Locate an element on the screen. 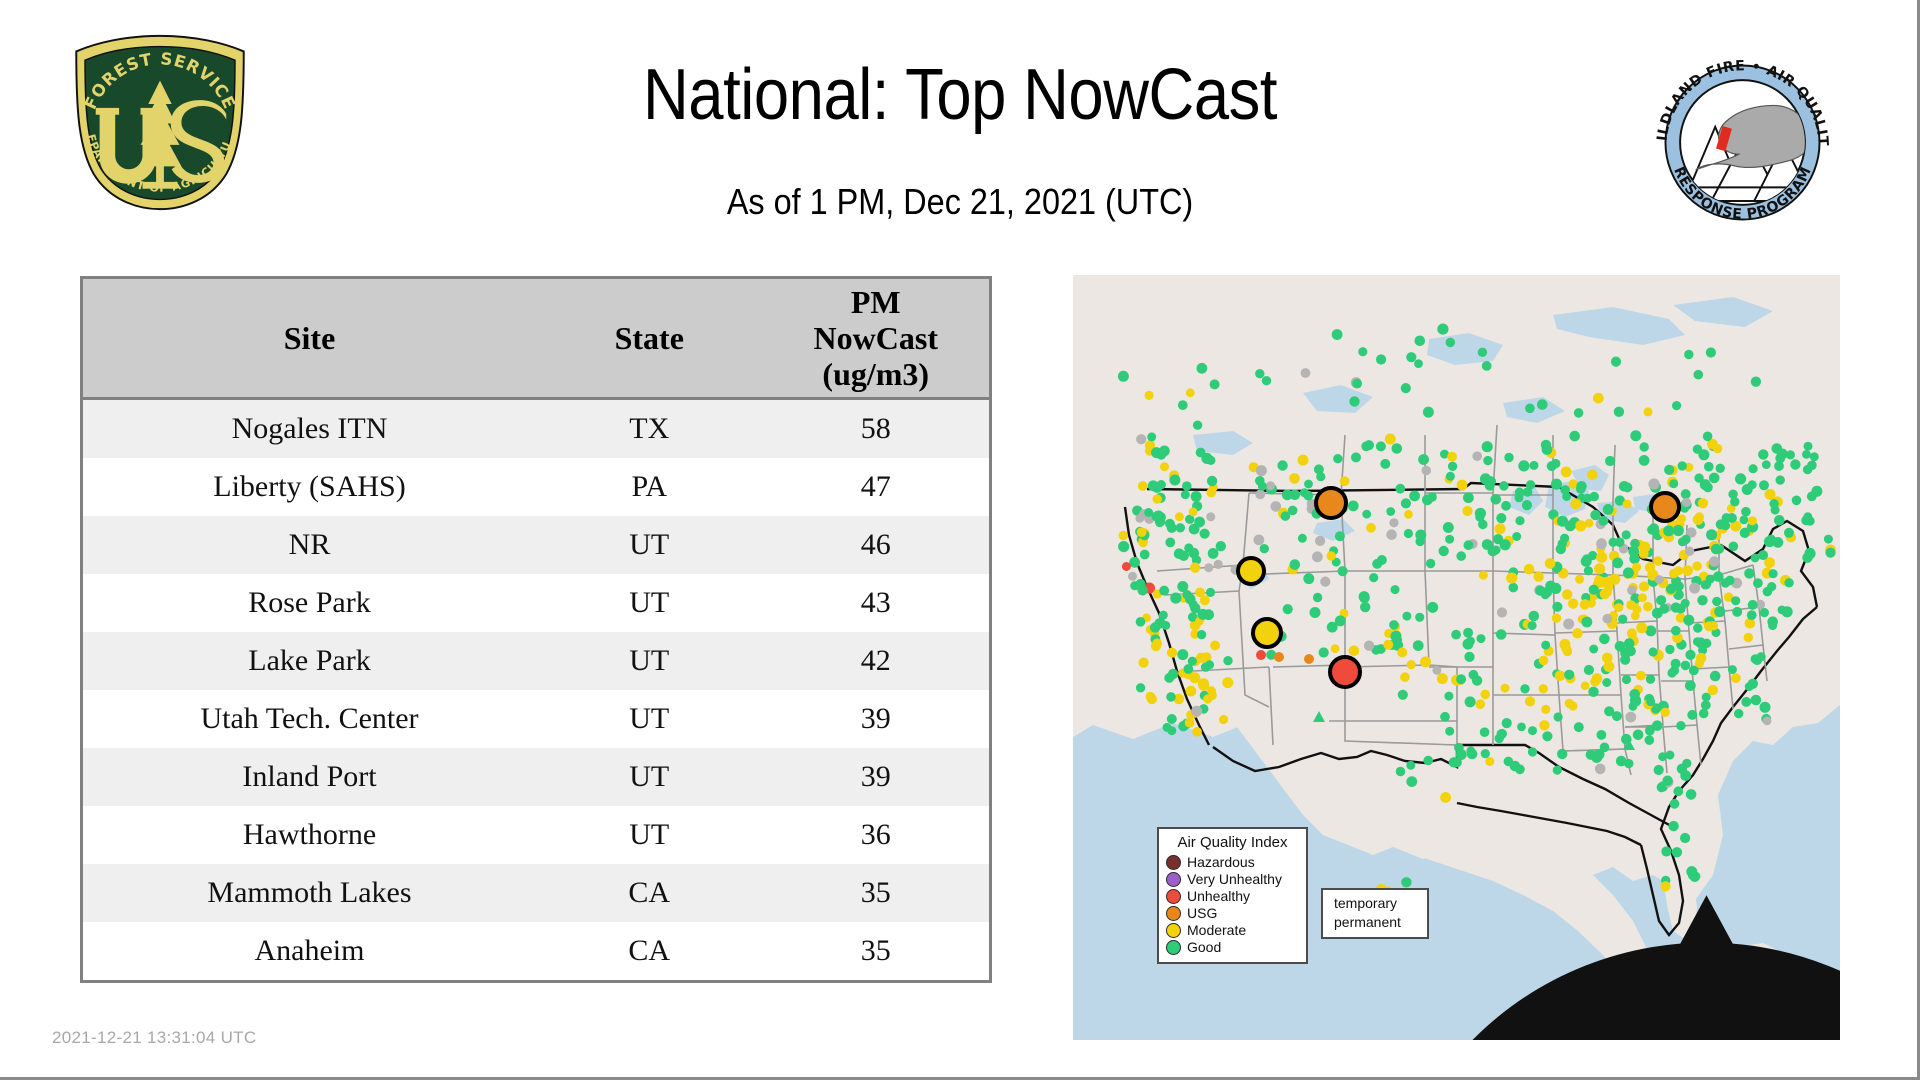 Image resolution: width=1920 pixels, height=1080 pixels. site-cell: Inland Port is located at coordinates (309, 776).